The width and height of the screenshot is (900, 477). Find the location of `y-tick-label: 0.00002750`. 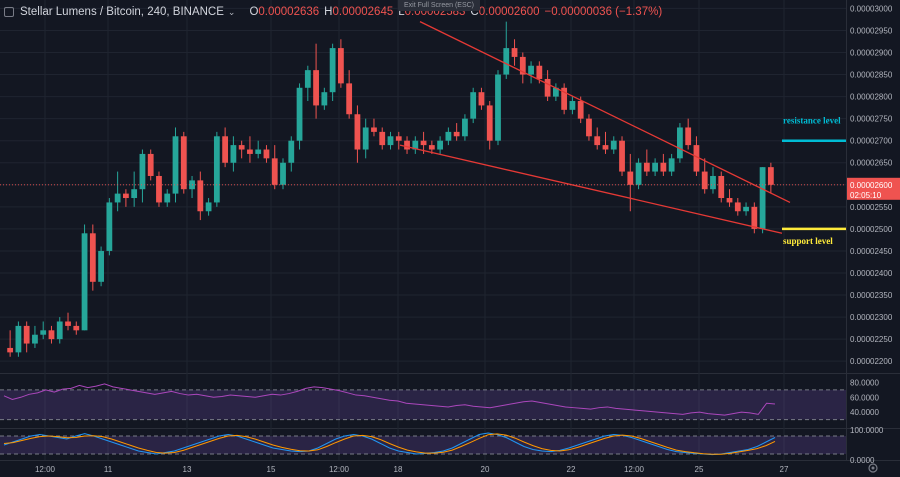

y-tick-label: 0.00002750 is located at coordinates (871, 119).